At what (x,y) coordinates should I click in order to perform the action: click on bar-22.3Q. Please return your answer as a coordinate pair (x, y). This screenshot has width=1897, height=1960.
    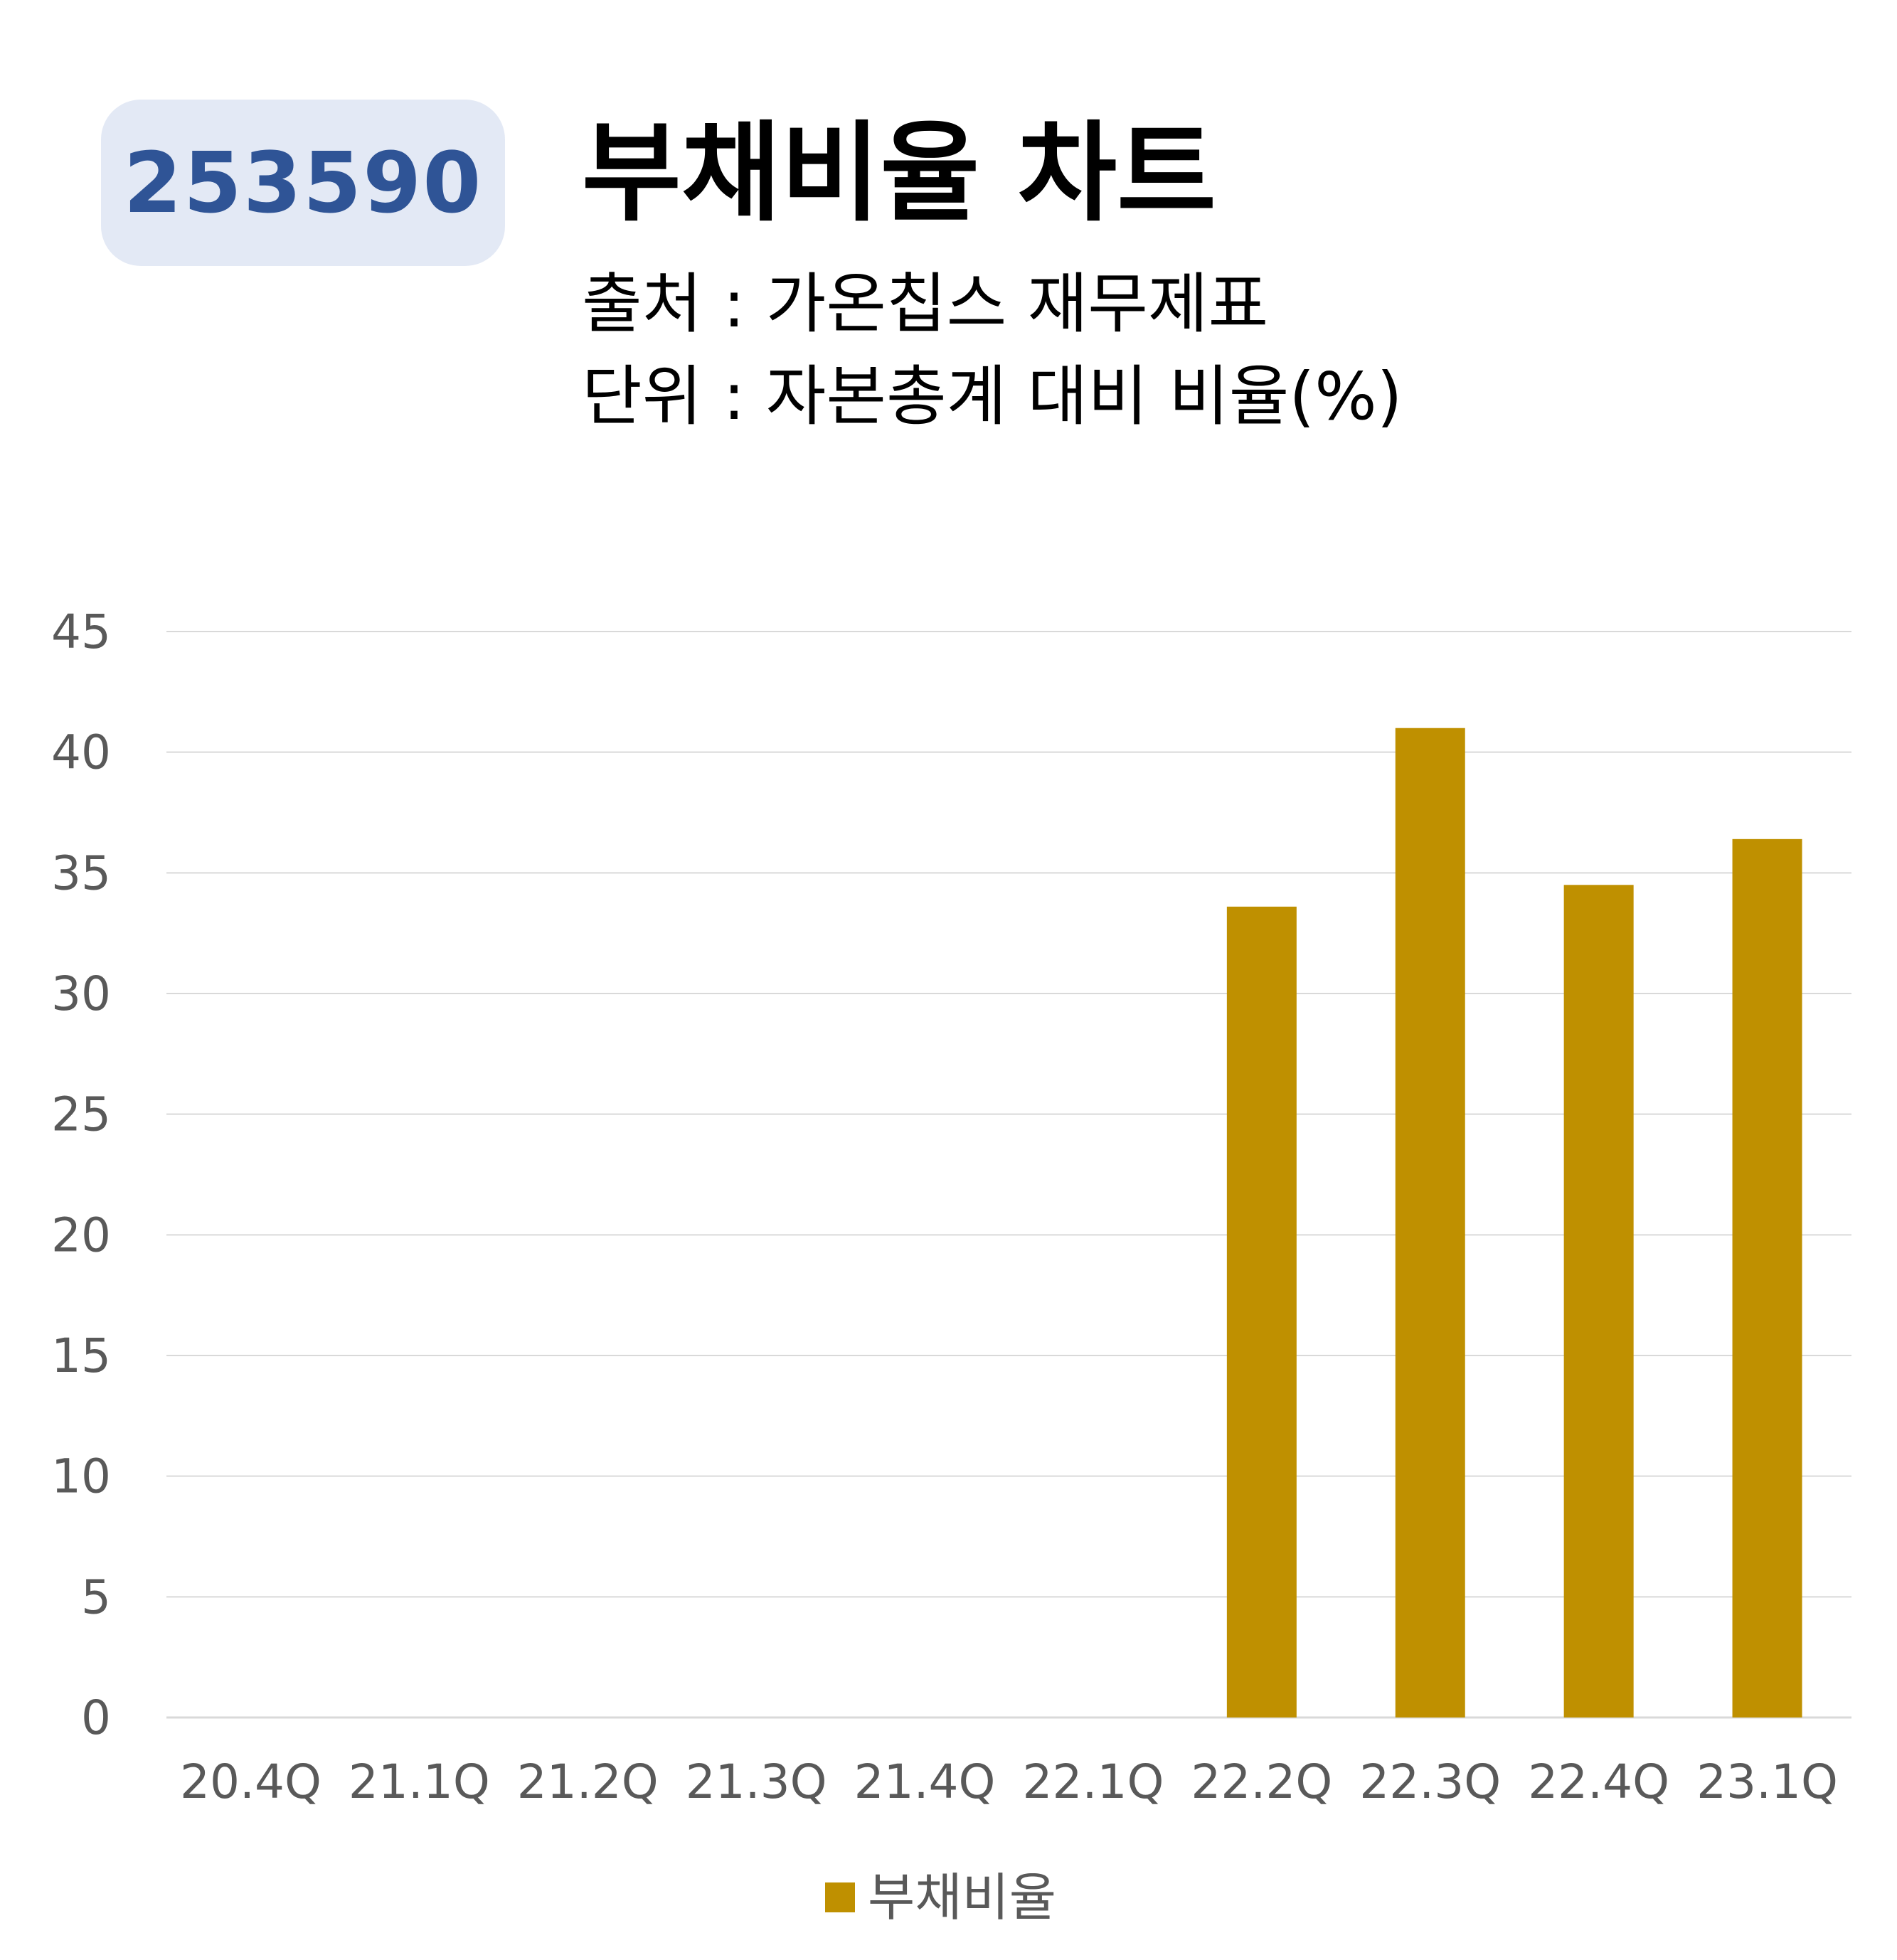
    Looking at the image, I should click on (1430, 1222).